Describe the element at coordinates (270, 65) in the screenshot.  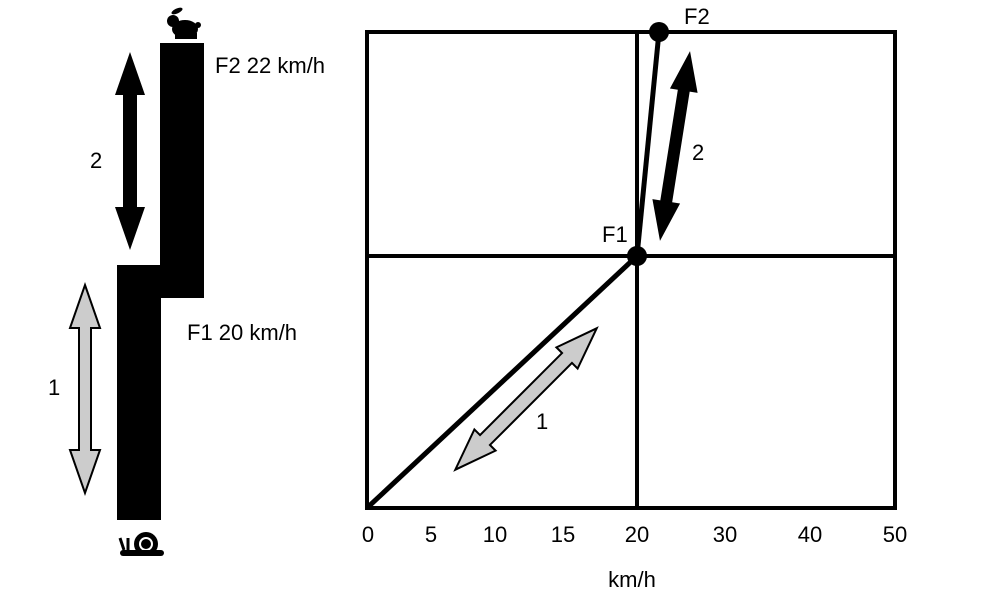
I see `f2-speed-label: F2 22 km/h` at that location.